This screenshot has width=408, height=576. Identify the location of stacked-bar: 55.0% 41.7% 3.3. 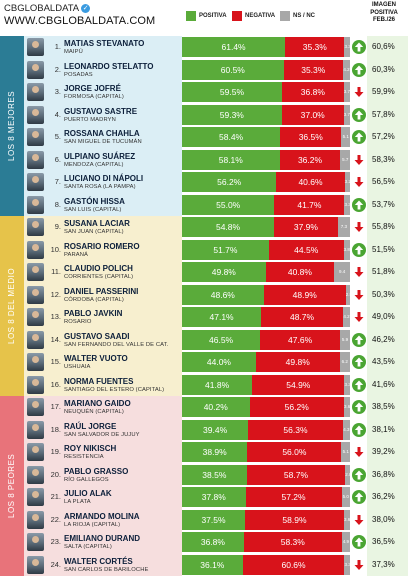
(266, 204).